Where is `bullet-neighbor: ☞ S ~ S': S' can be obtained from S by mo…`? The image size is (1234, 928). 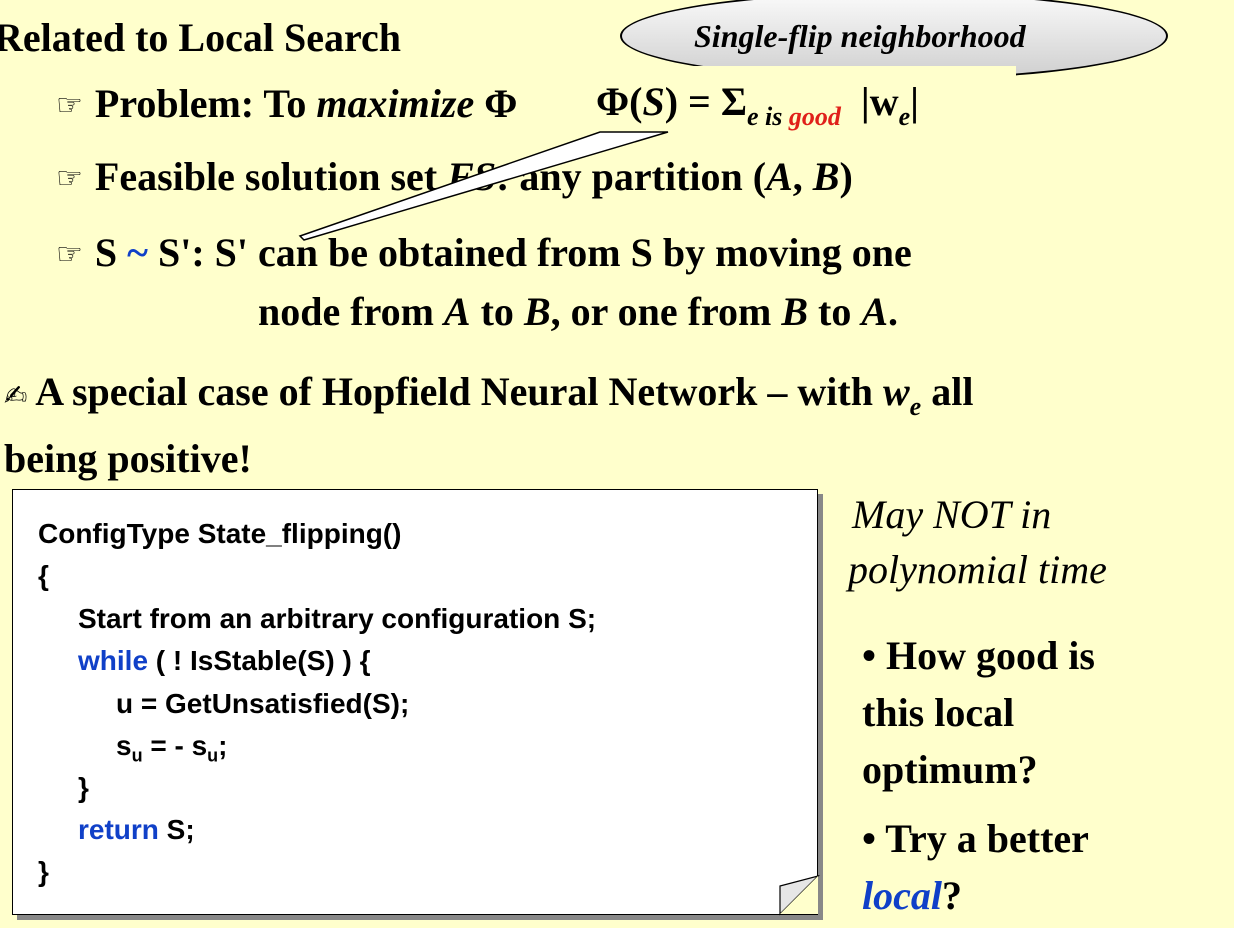 bullet-neighbor: ☞ S ~ S': S' can be obtained from S by mo… is located at coordinates (484, 252).